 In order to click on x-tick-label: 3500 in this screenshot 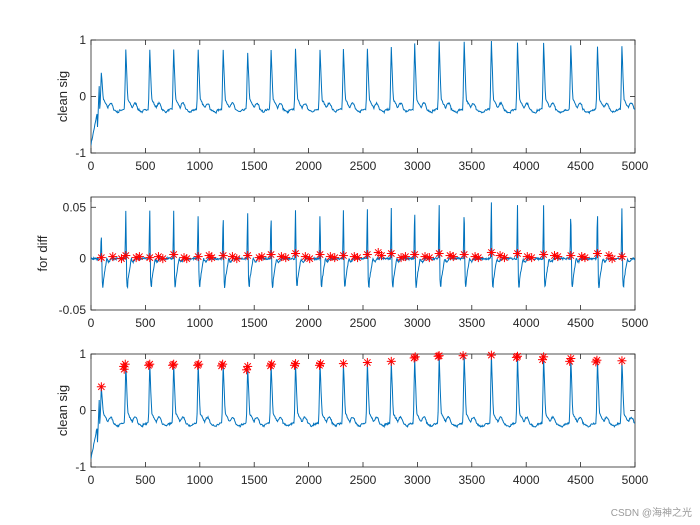, I will do `click(471, 323)`.